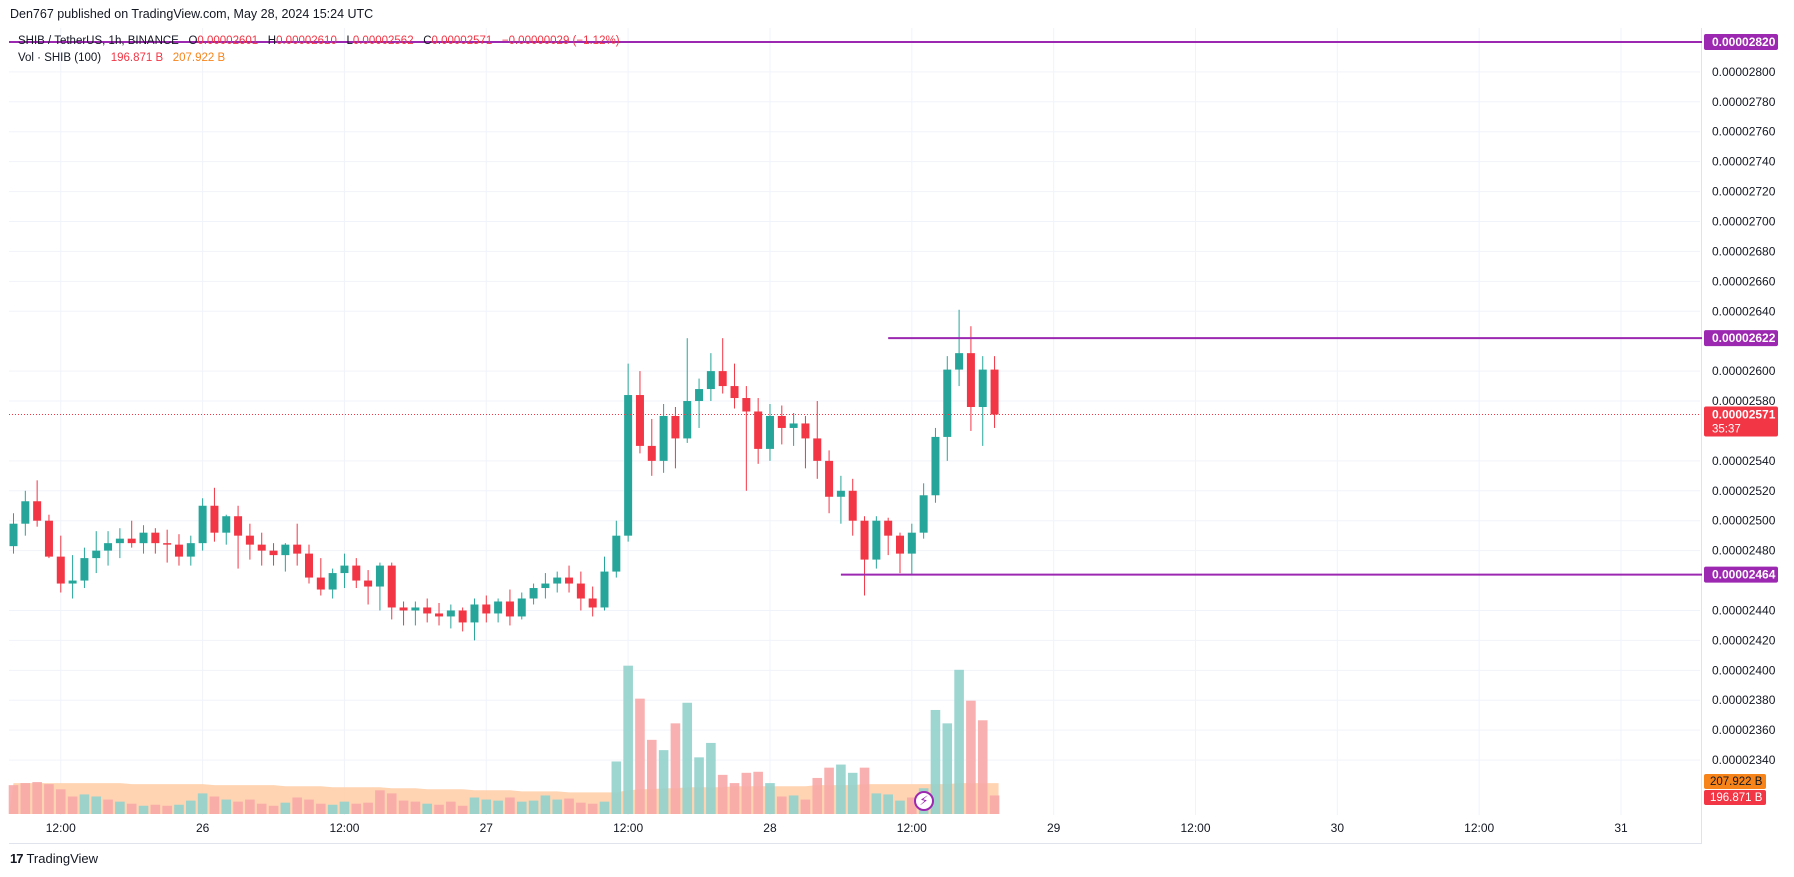  What do you see at coordinates (1744, 42) in the screenshot?
I see `level-label: 0.00002820` at bounding box center [1744, 42].